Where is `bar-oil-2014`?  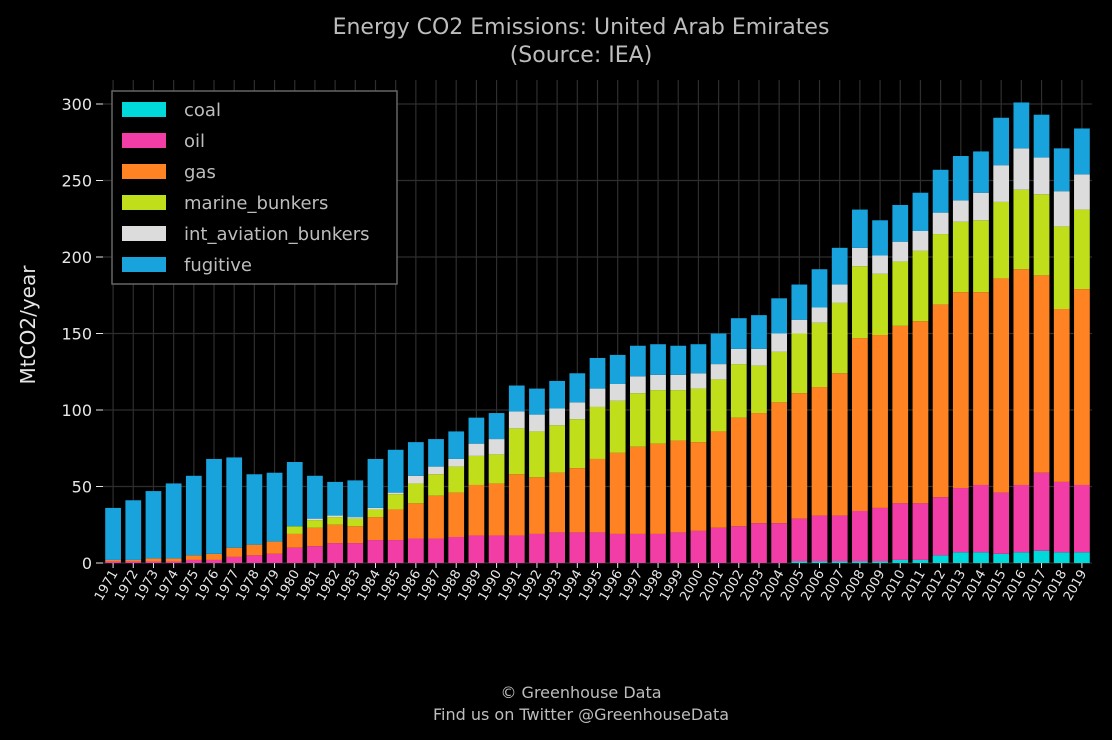 bar-oil-2014 is located at coordinates (981, 518).